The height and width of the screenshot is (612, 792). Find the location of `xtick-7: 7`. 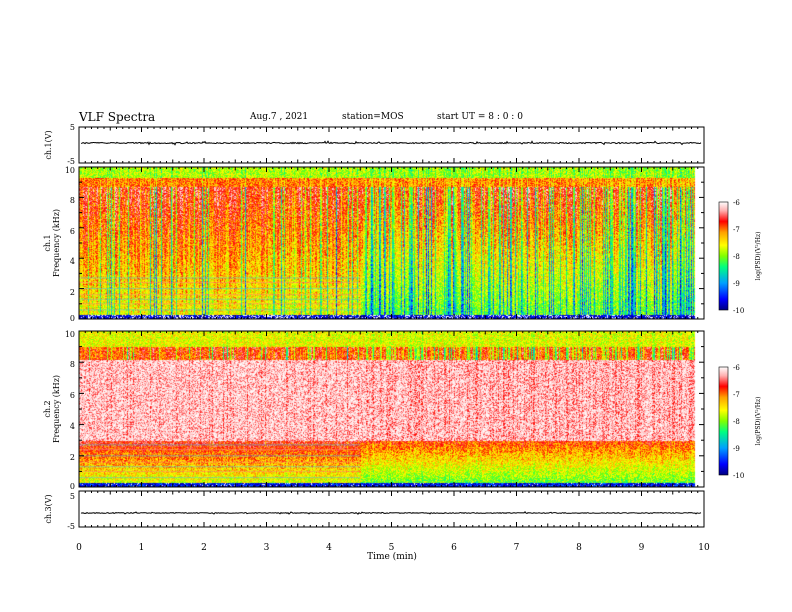

xtick-7: 7 is located at coordinates (517, 548).